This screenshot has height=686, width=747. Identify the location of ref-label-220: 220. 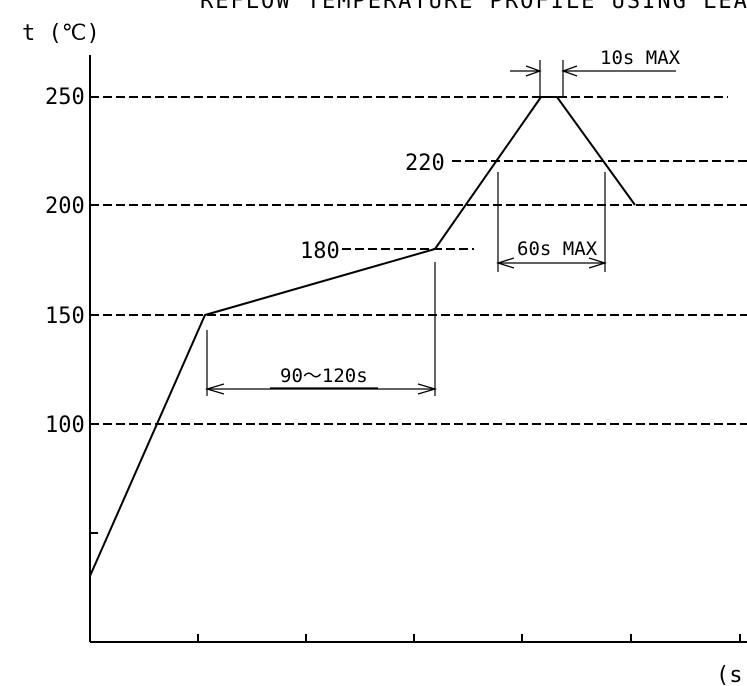
(425, 163).